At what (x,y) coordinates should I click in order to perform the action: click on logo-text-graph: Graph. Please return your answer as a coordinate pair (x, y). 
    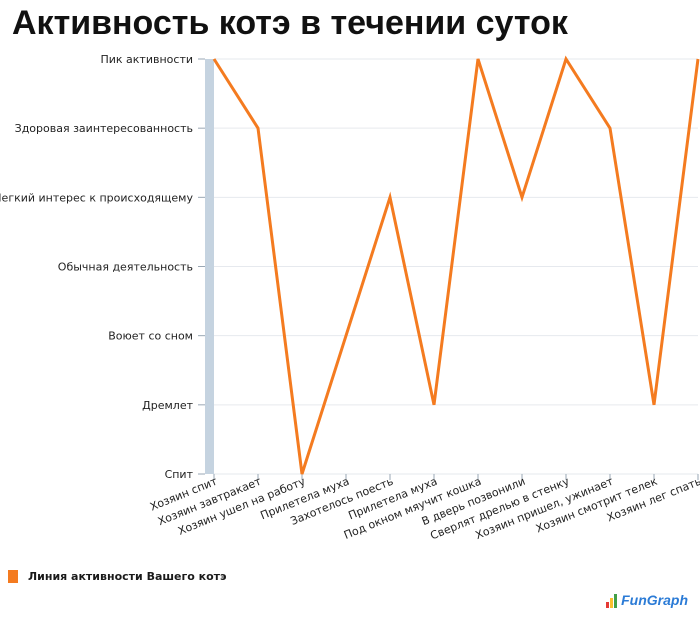
    Looking at the image, I should click on (667, 600).